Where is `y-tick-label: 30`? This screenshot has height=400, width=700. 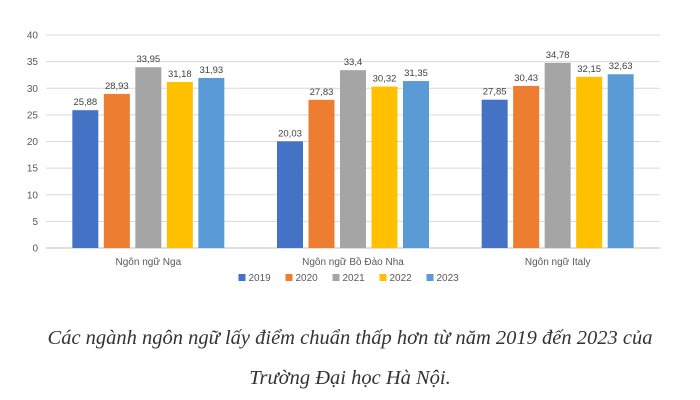
y-tick-label: 30 is located at coordinates (33, 89).